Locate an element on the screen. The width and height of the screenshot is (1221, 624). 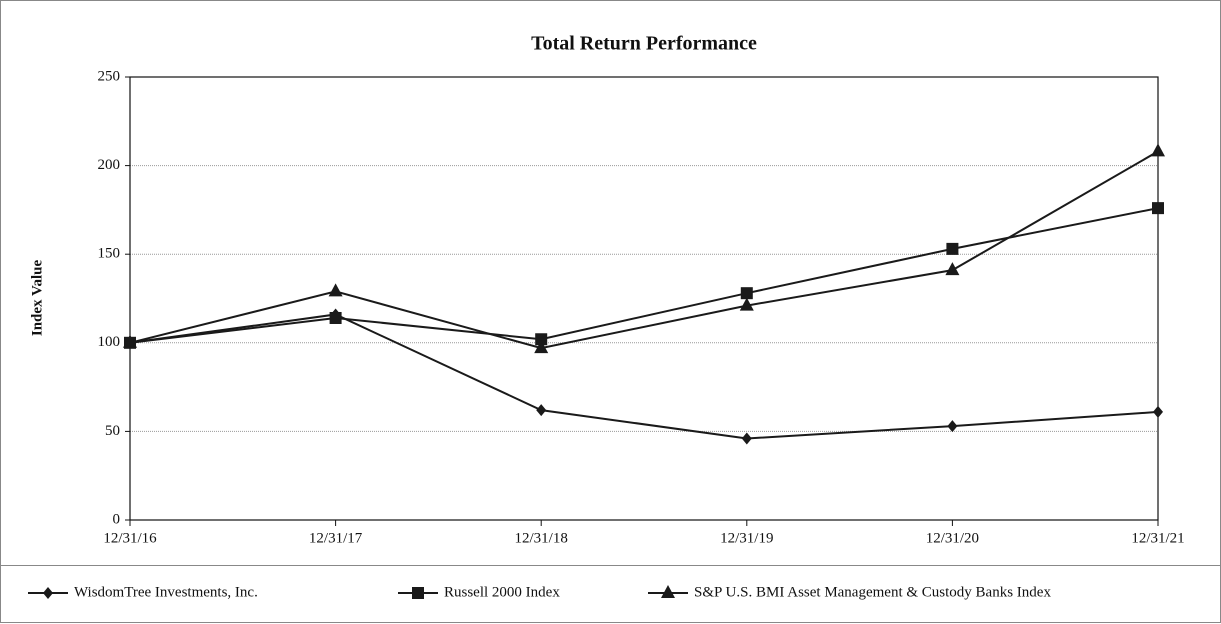
x-tick-label: 12/31/21 is located at coordinates (1157, 538).